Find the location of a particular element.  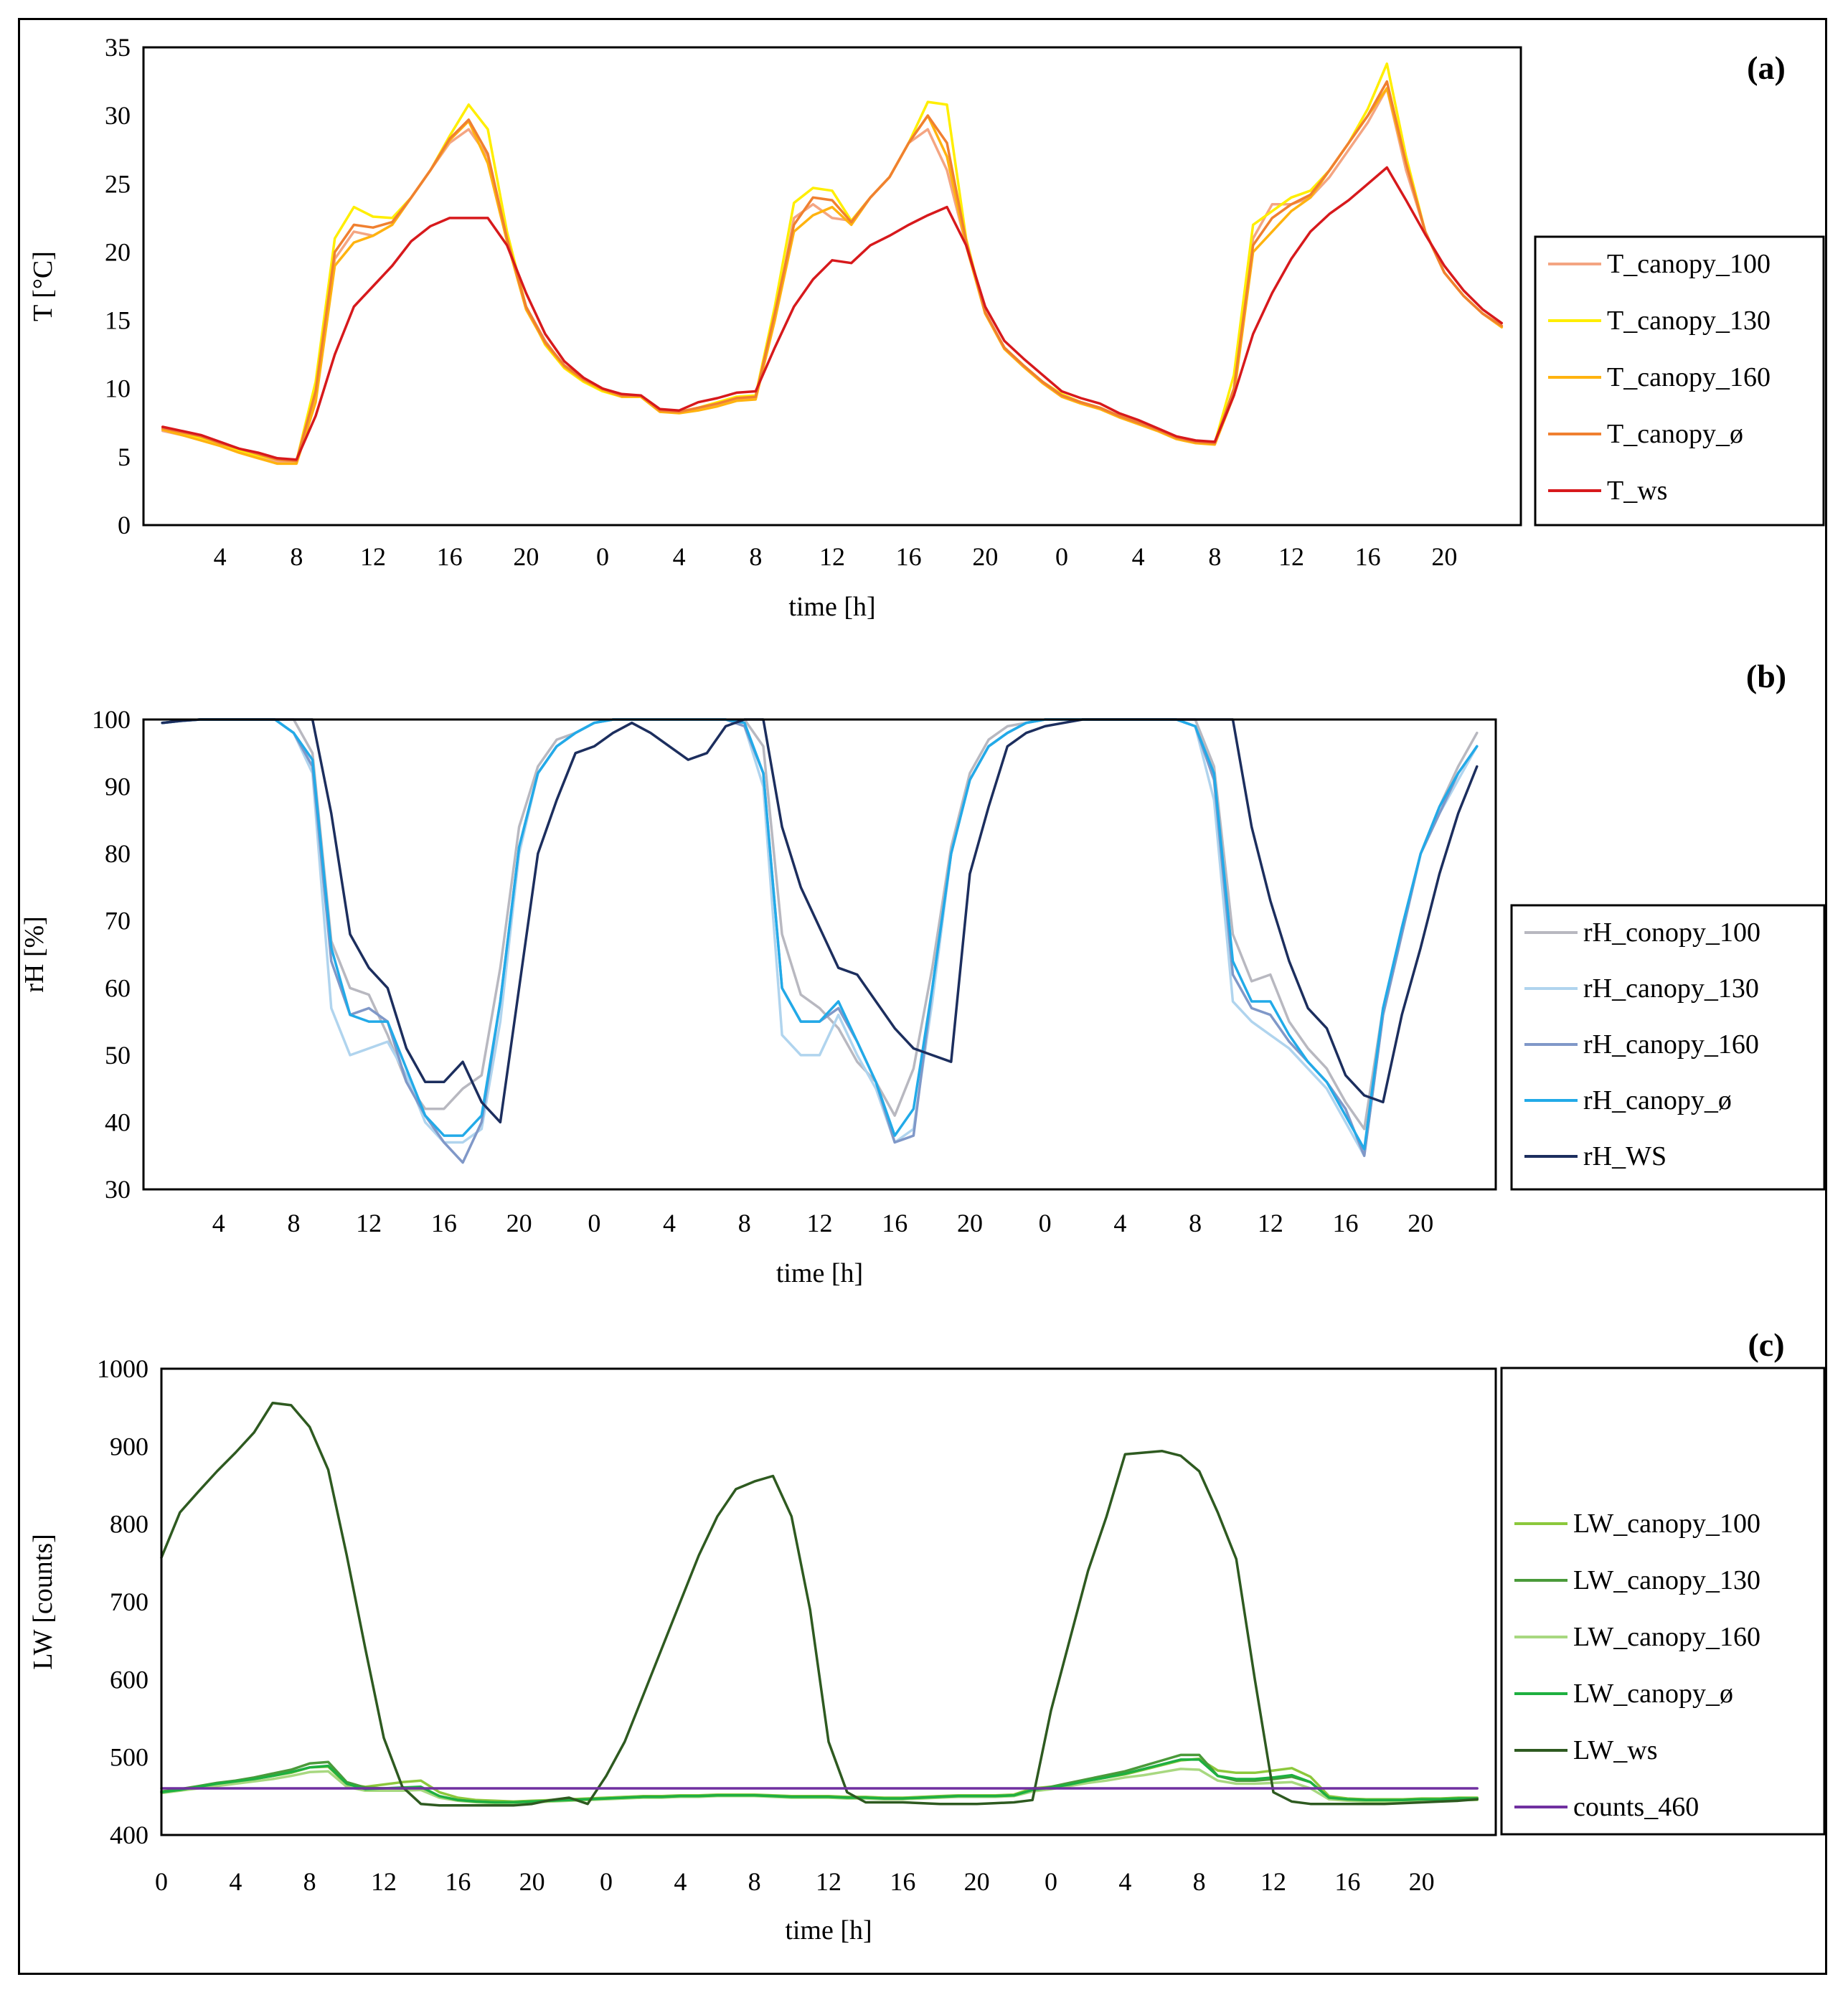

y-tick-label: 10 is located at coordinates (118, 389).